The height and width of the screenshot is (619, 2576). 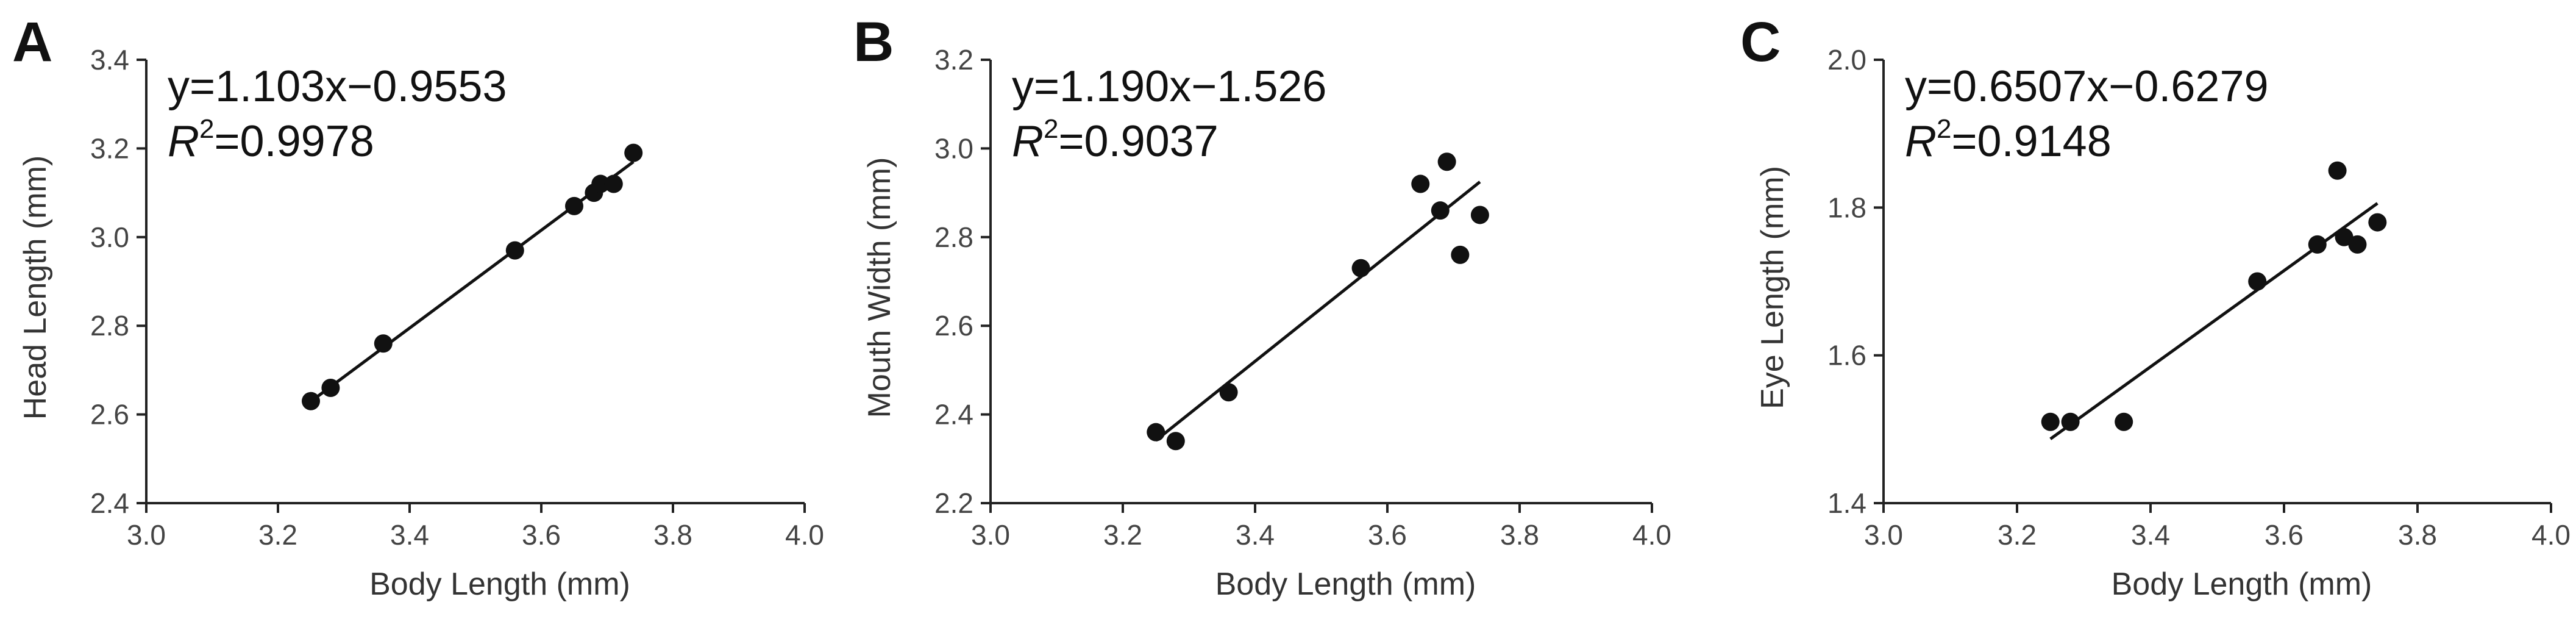 What do you see at coordinates (1846, 355) in the screenshot?
I see `y-tick-label: 1.6` at bounding box center [1846, 355].